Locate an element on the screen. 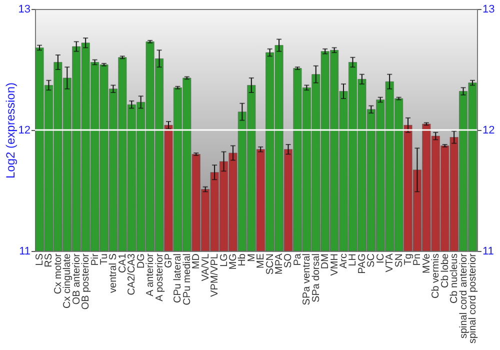 The image size is (500, 350). x-tick-label: Tg is located at coordinates (408, 260).